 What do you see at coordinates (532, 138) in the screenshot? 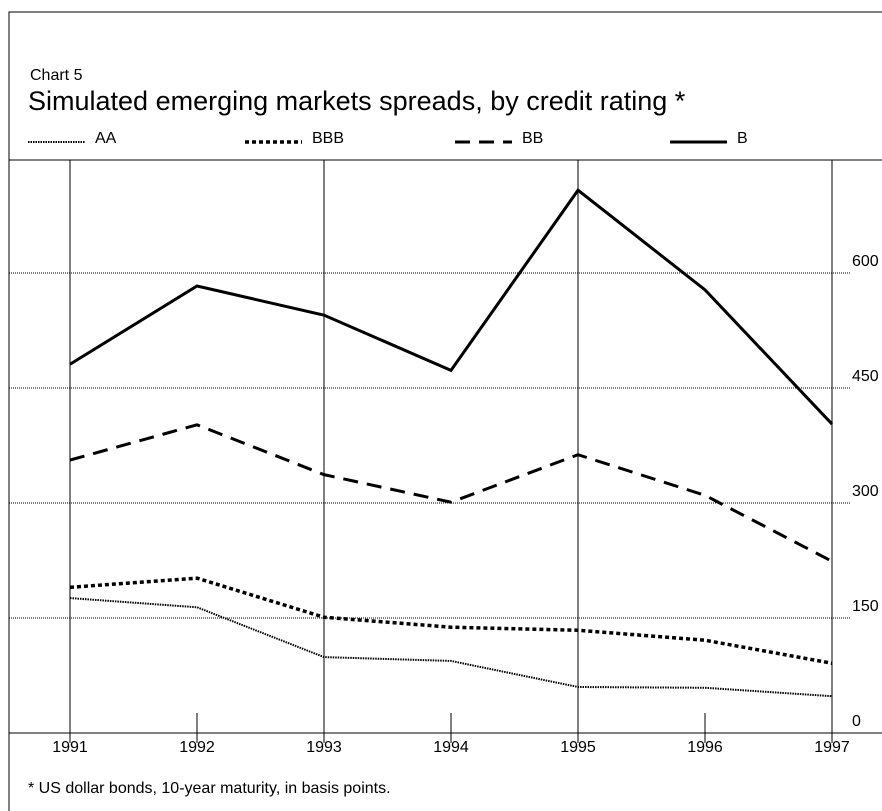
I see `legend-label: BB` at bounding box center [532, 138].